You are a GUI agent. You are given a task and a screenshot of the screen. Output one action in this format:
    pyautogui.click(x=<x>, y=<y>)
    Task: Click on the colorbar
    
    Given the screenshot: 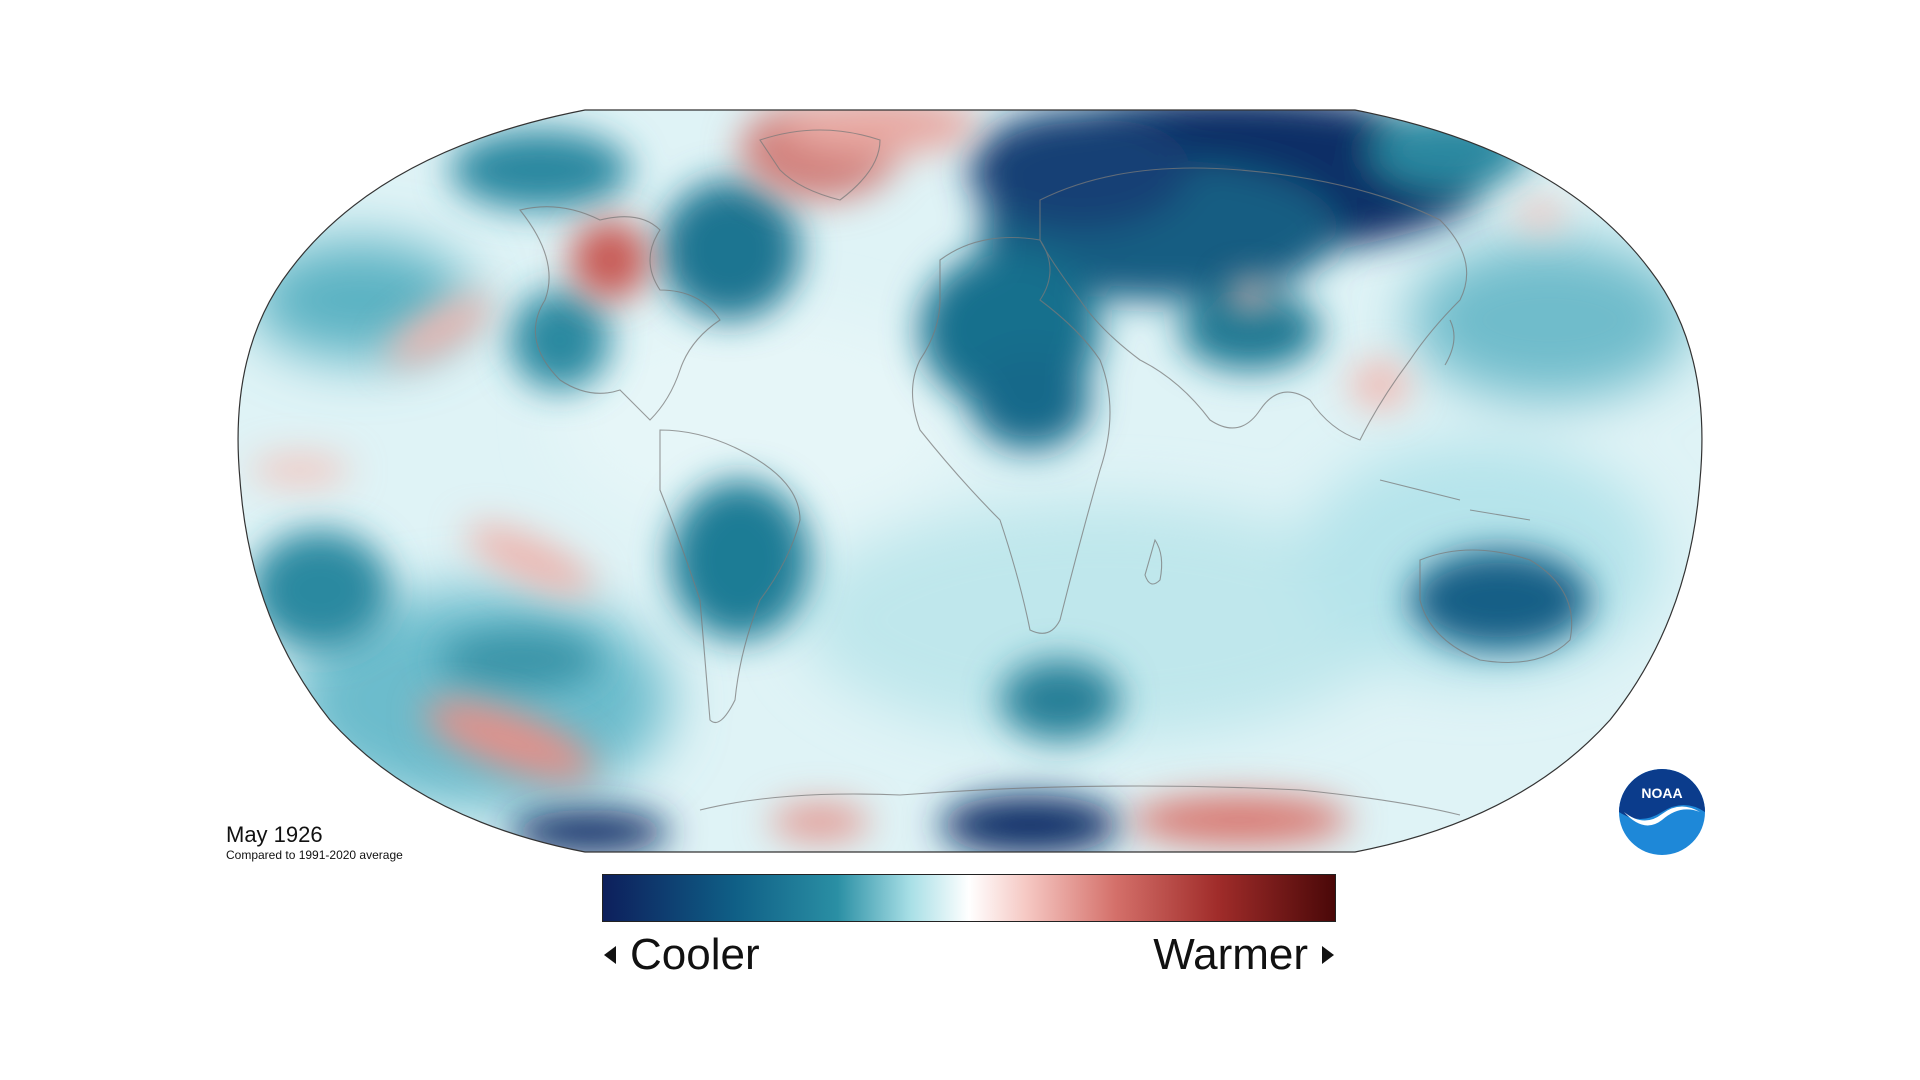 What is the action you would take?
    pyautogui.click(x=969, y=898)
    